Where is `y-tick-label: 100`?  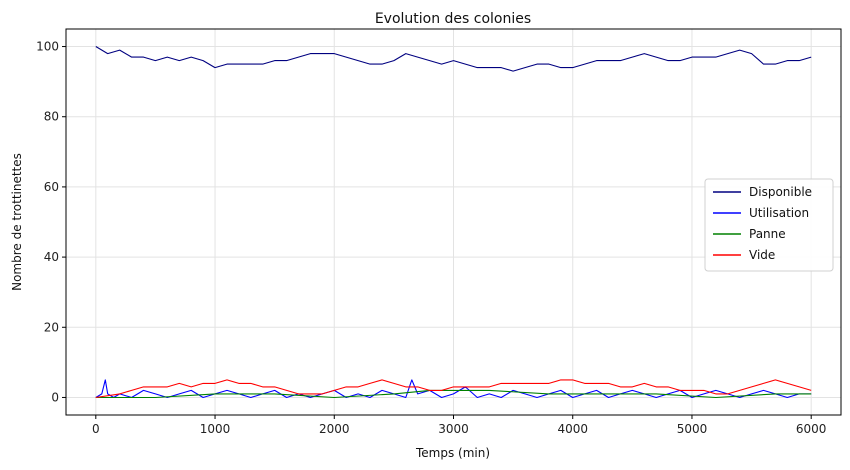 y-tick-label: 100 is located at coordinates (47, 47).